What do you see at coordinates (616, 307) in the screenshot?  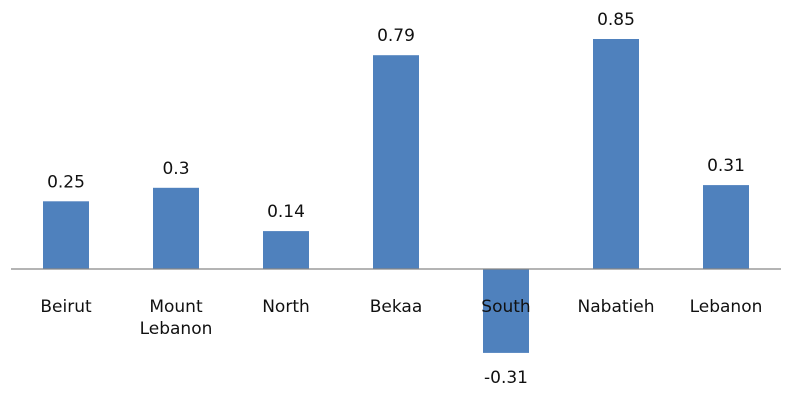 I see `category-label: Nabatieh` at bounding box center [616, 307].